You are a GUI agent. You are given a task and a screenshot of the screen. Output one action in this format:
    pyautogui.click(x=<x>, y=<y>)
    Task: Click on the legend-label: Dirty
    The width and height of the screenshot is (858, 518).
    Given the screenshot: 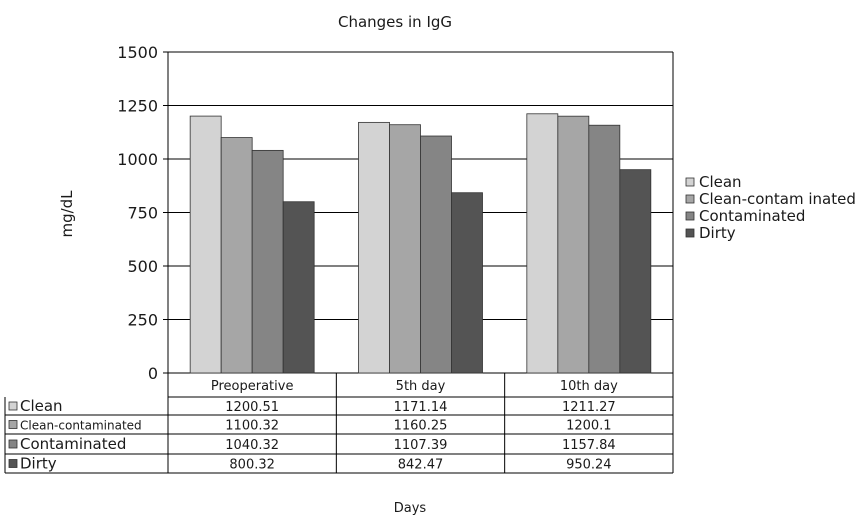 What is the action you would take?
    pyautogui.click(x=717, y=233)
    